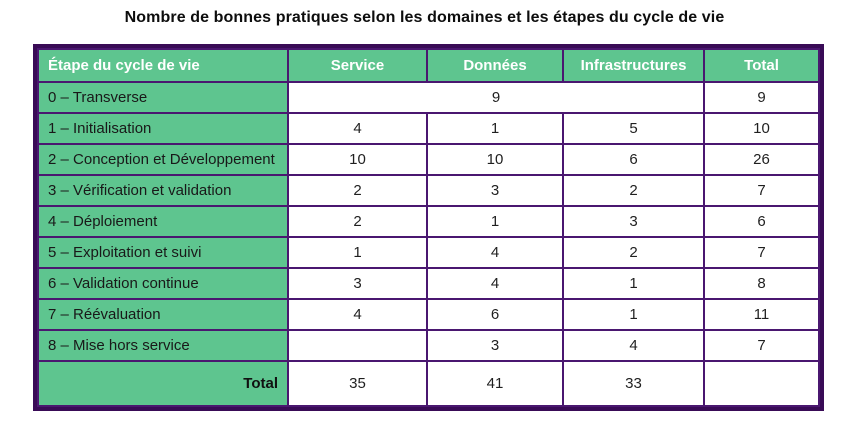  What do you see at coordinates (761, 65) in the screenshot?
I see `column-header-total: Total` at bounding box center [761, 65].